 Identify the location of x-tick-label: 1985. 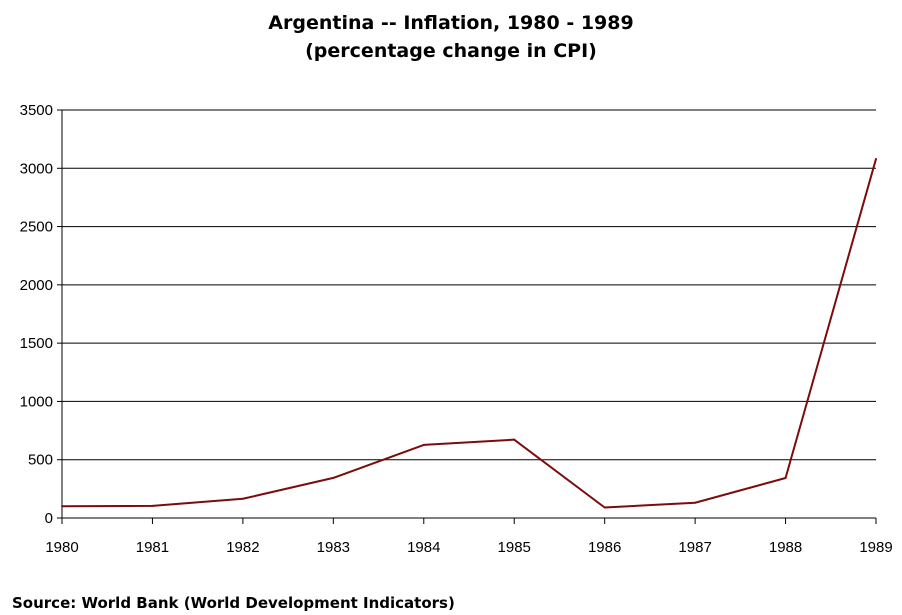
(514, 547).